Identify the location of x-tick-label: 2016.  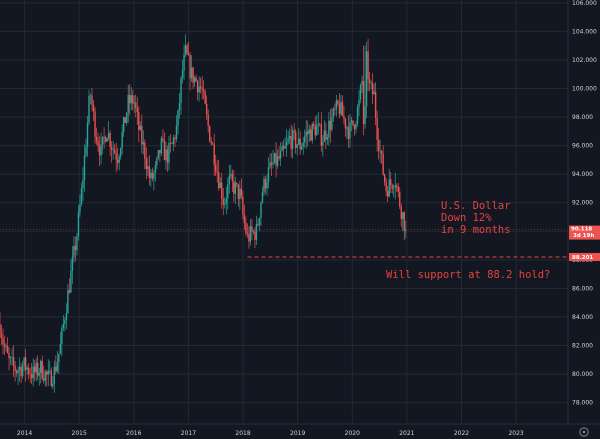
(133, 433).